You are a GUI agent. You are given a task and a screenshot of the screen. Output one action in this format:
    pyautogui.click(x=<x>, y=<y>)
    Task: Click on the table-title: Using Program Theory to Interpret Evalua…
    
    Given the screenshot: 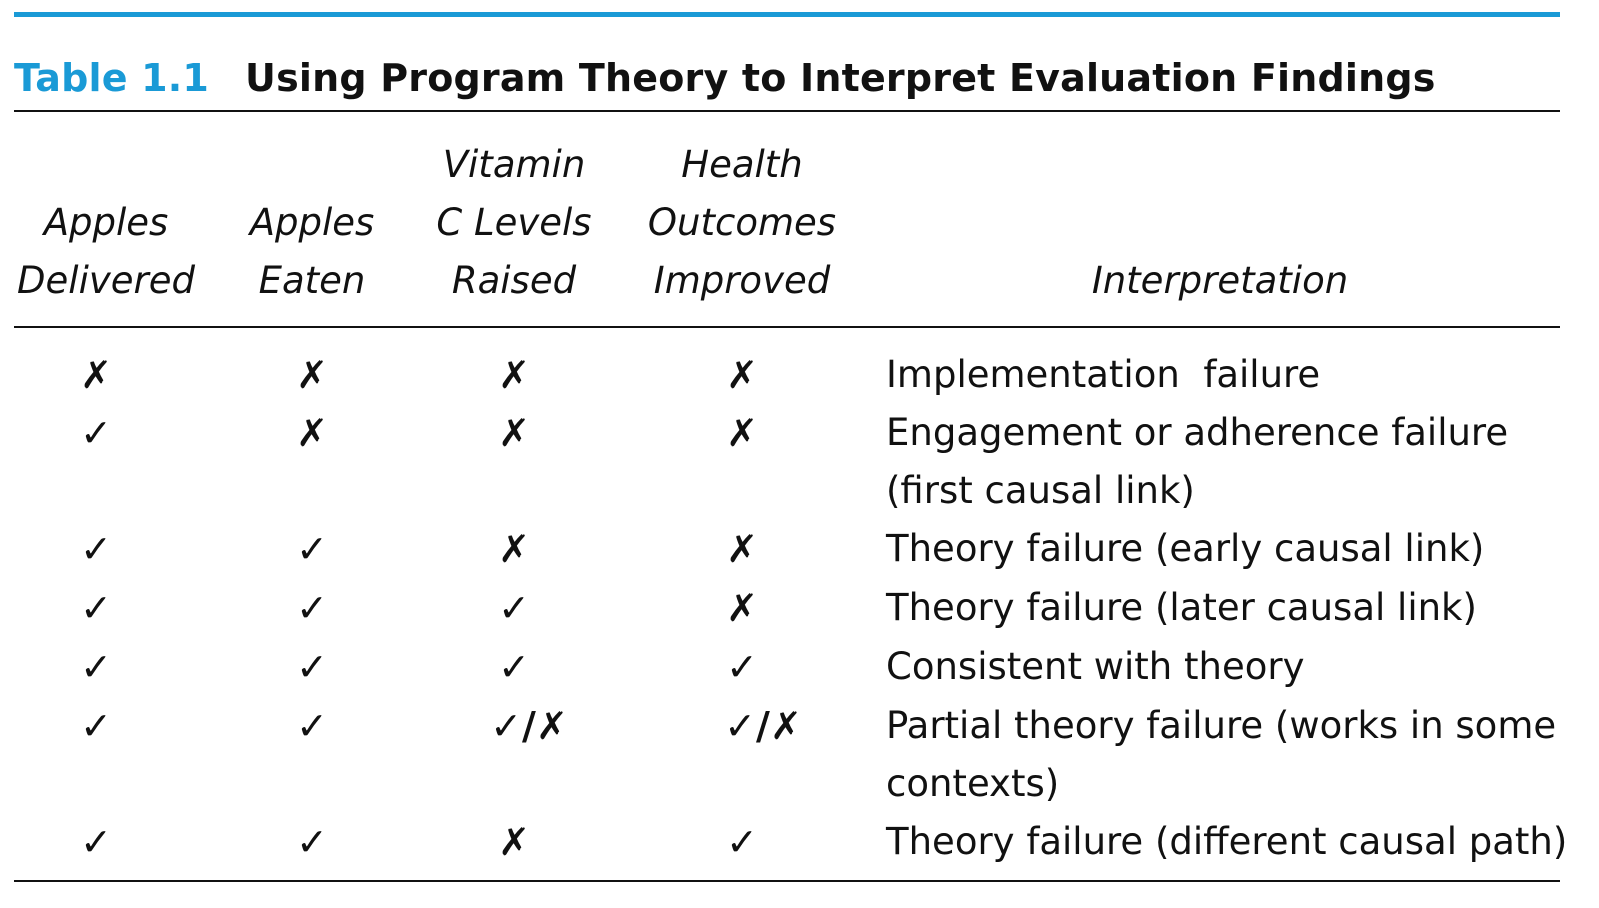 What is the action you would take?
    pyautogui.click(x=840, y=78)
    